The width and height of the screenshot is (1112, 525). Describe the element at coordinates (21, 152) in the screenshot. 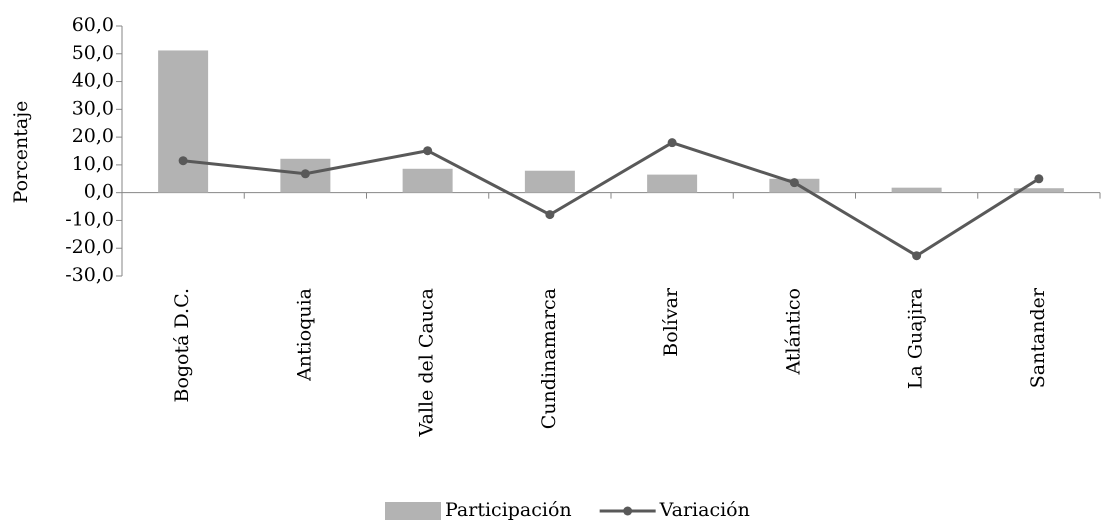

I see `y-axis-title: Porcentaje` at that location.